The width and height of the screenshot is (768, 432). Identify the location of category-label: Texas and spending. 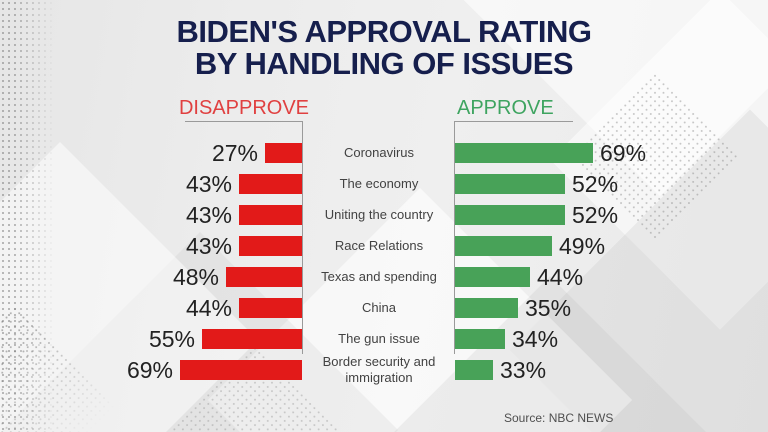
(379, 276).